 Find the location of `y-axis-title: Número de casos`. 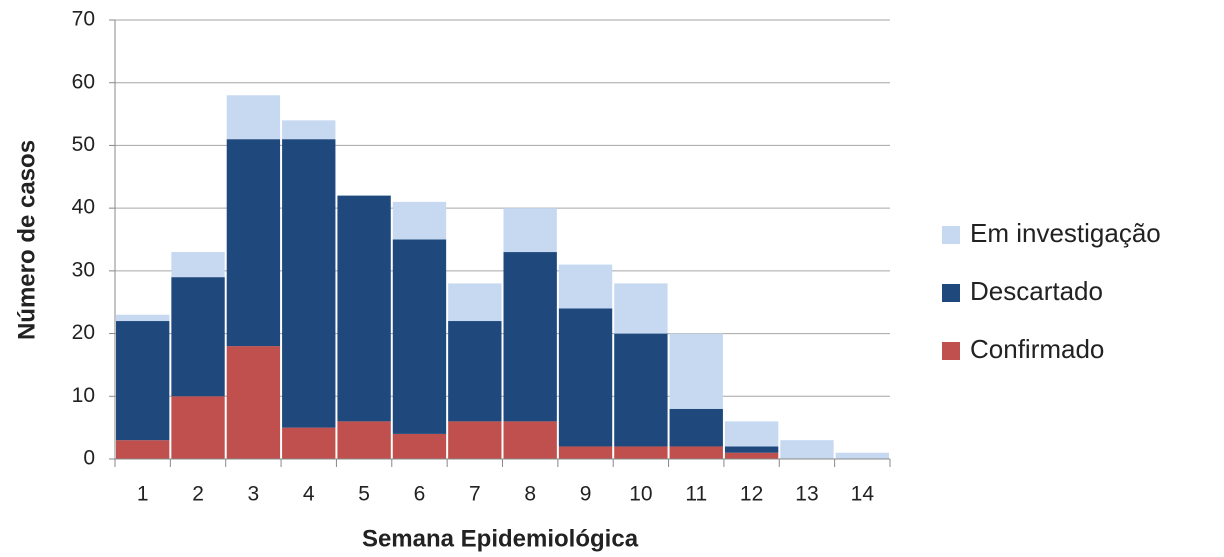

y-axis-title: Número de casos is located at coordinates (26, 240).